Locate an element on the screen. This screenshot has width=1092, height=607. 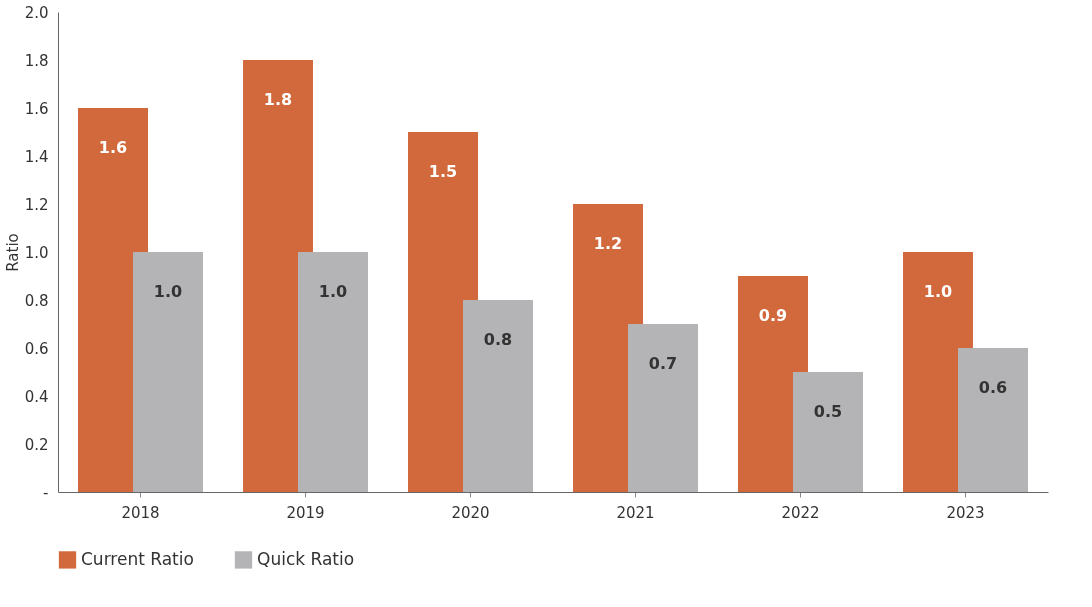
legend-label: Current Ratio is located at coordinates (137, 558).